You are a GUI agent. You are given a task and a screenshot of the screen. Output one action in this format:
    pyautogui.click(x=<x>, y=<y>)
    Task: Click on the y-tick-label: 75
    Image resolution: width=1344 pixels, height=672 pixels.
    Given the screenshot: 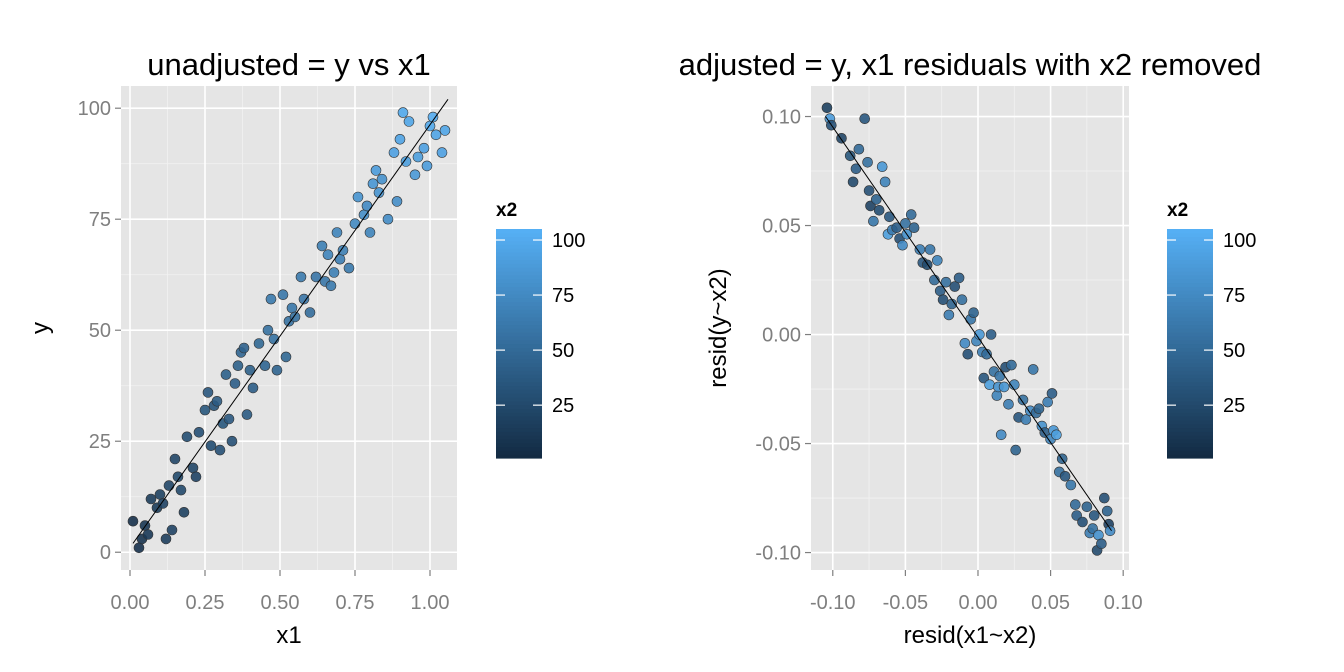 What is the action you would take?
    pyautogui.click(x=100, y=220)
    